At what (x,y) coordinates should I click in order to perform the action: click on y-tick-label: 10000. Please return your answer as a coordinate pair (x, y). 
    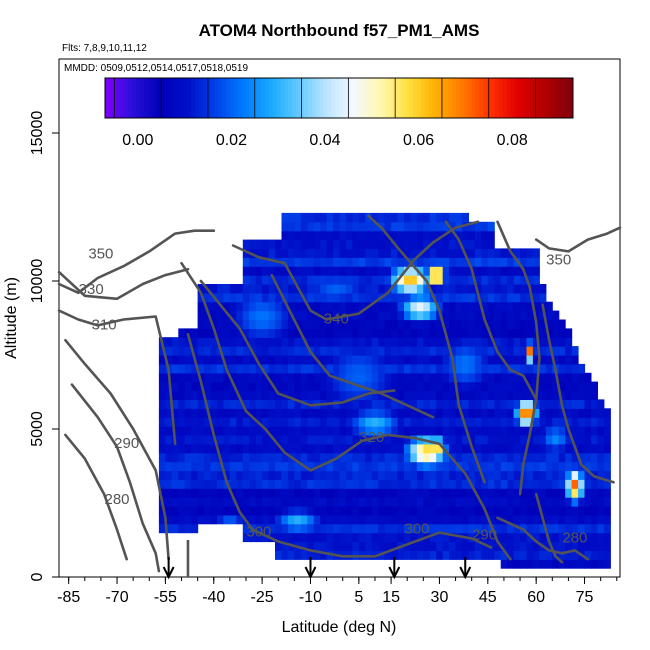
    Looking at the image, I should click on (37, 281).